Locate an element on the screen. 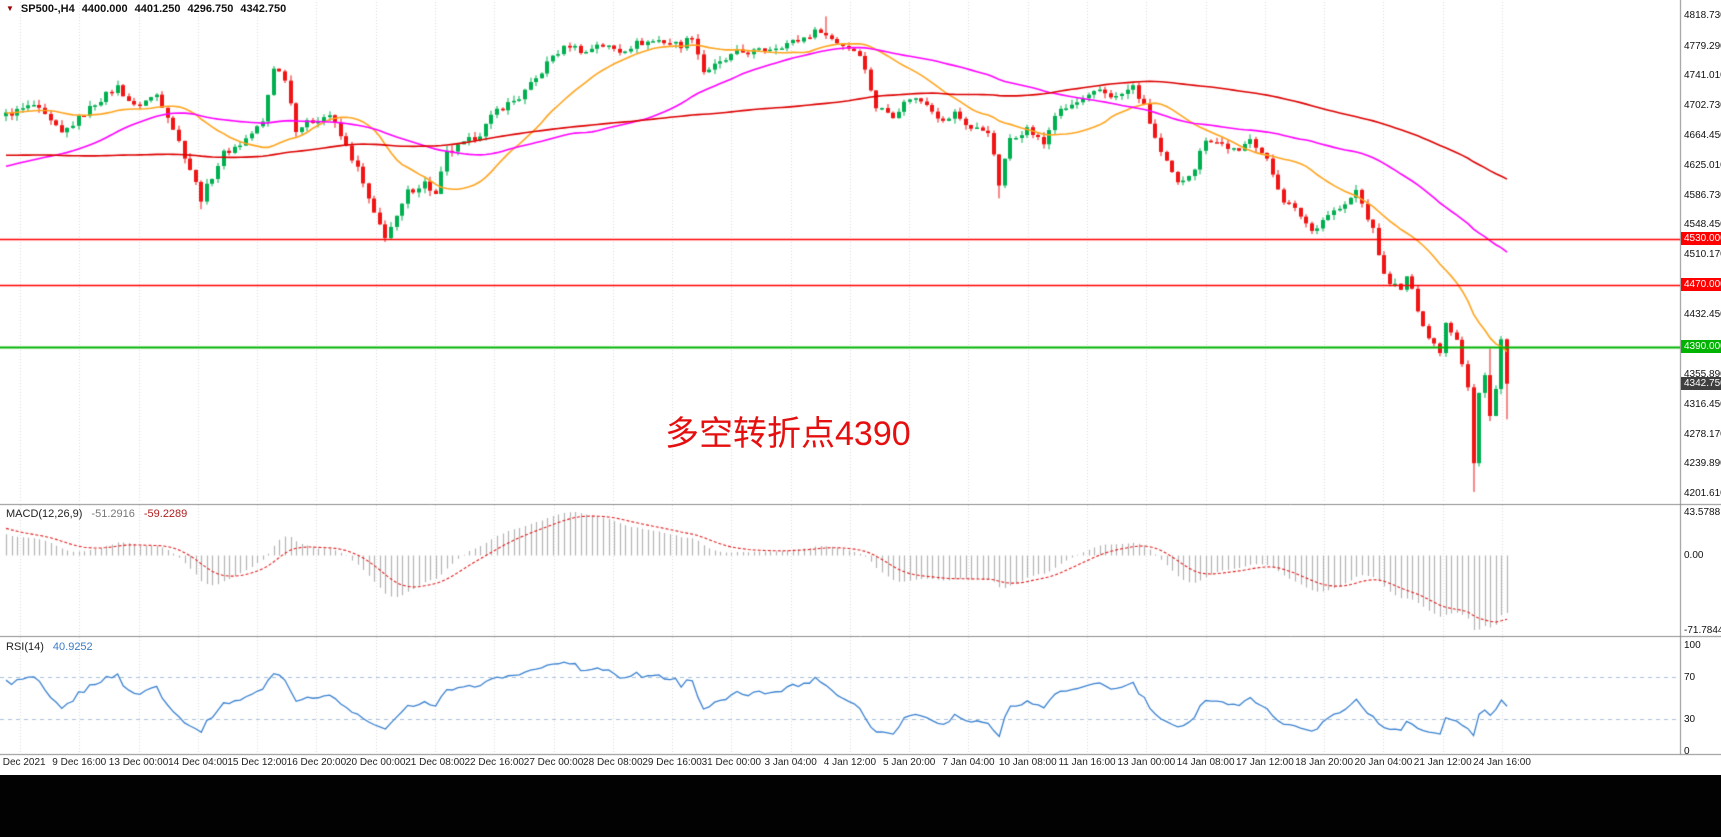  price-tick-label: 4548.450 is located at coordinates (1702, 225).